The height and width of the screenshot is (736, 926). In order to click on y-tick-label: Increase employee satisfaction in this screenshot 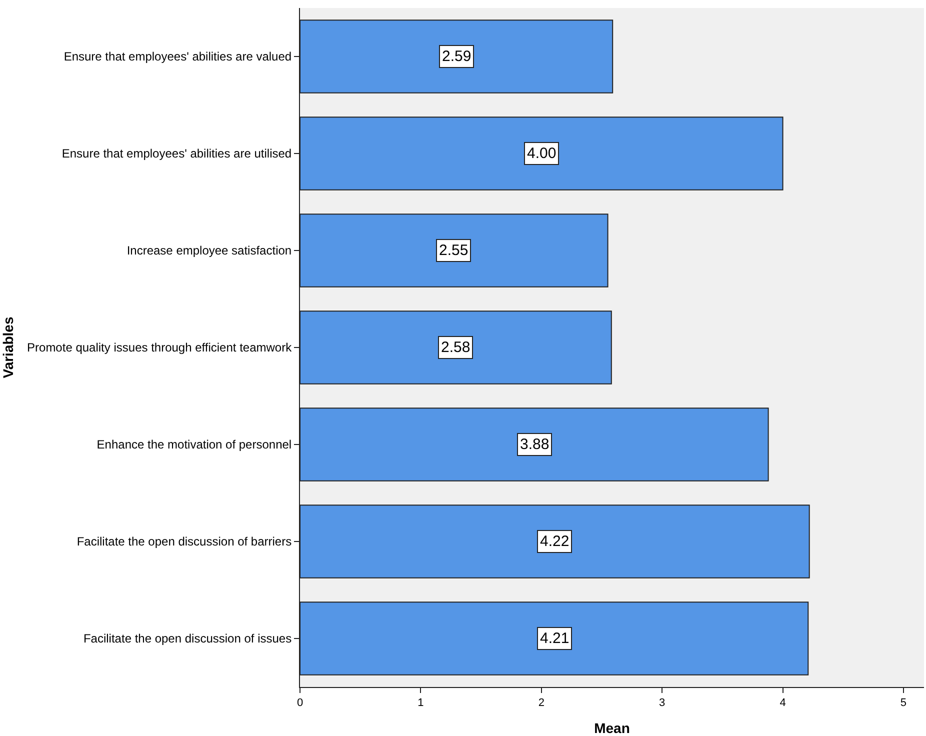, I will do `click(209, 251)`.